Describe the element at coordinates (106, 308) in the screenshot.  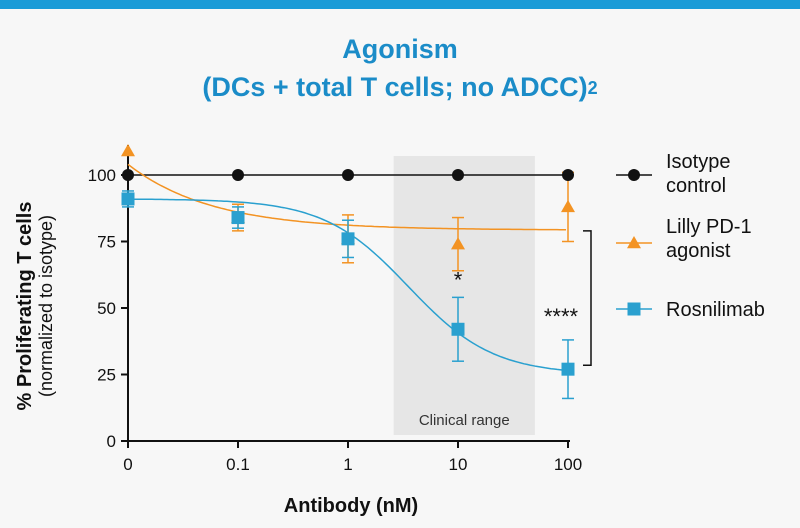
I see `y-tick-label: 50` at that location.